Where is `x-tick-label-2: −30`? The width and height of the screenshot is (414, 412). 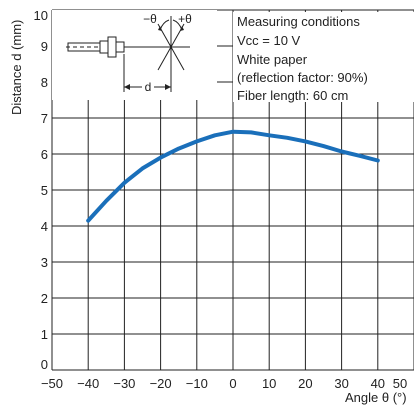 x-tick-label-2: −30 is located at coordinates (124, 383).